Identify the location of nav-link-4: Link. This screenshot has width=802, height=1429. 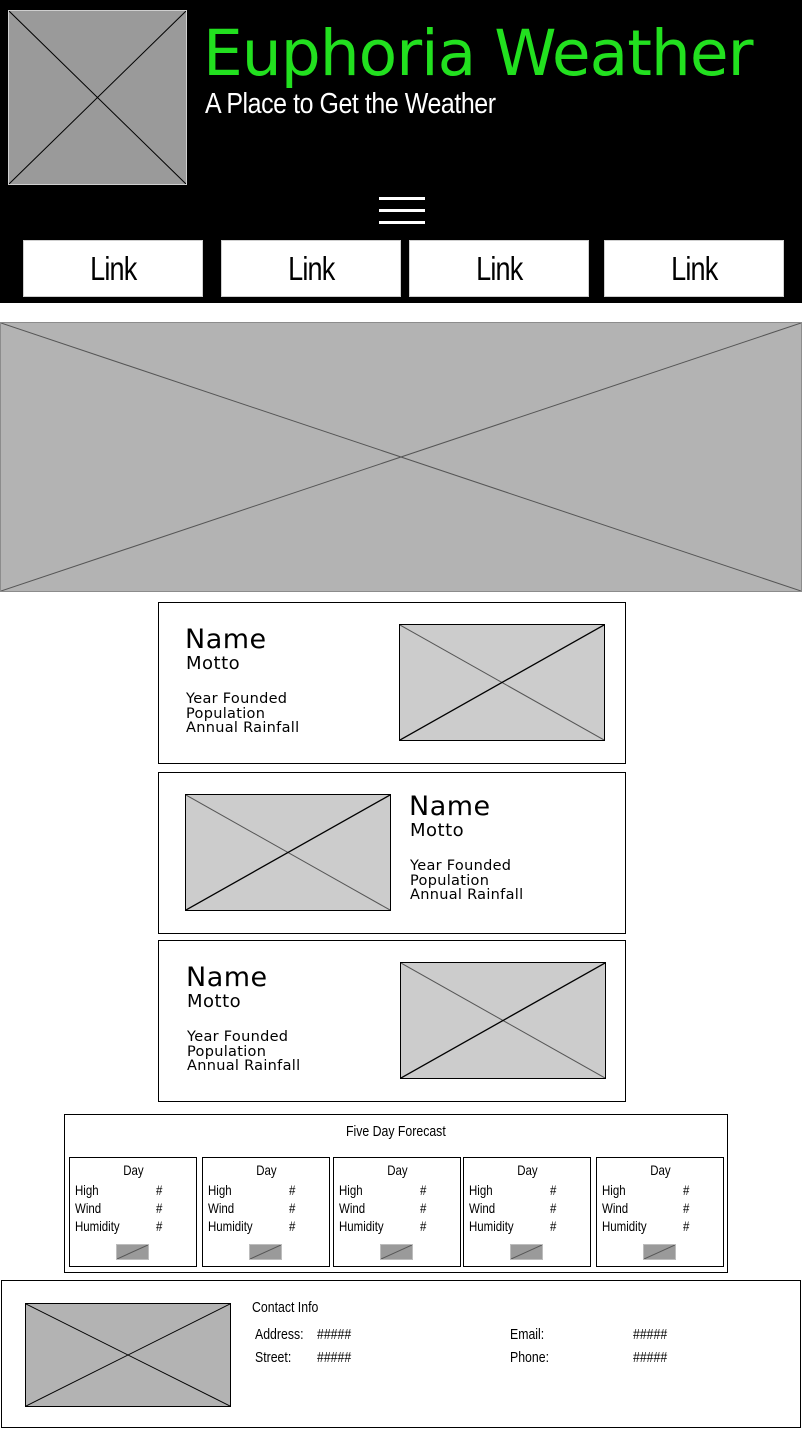
(694, 268).